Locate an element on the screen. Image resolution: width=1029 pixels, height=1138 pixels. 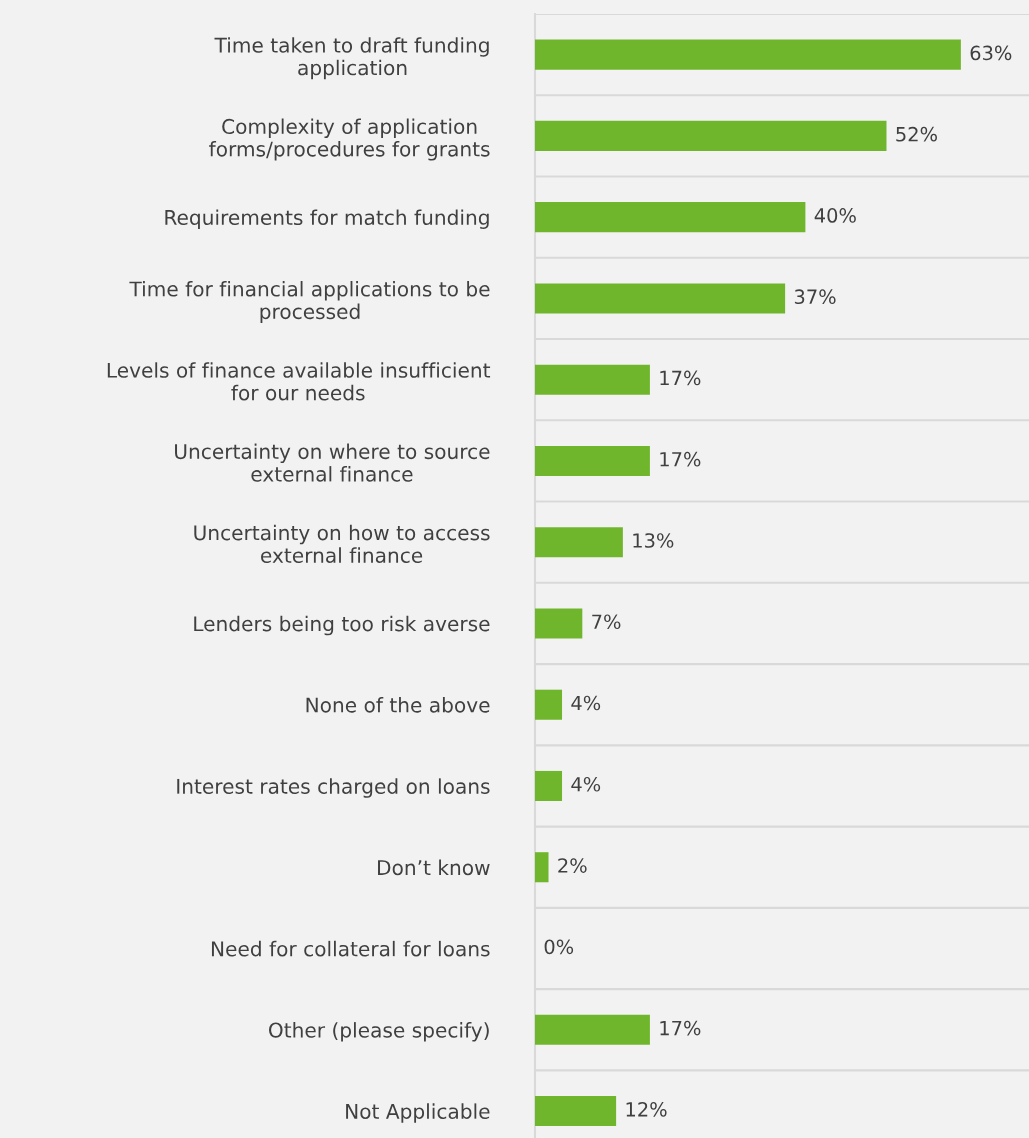
y-tick-label: None of the above is located at coordinates (398, 705).